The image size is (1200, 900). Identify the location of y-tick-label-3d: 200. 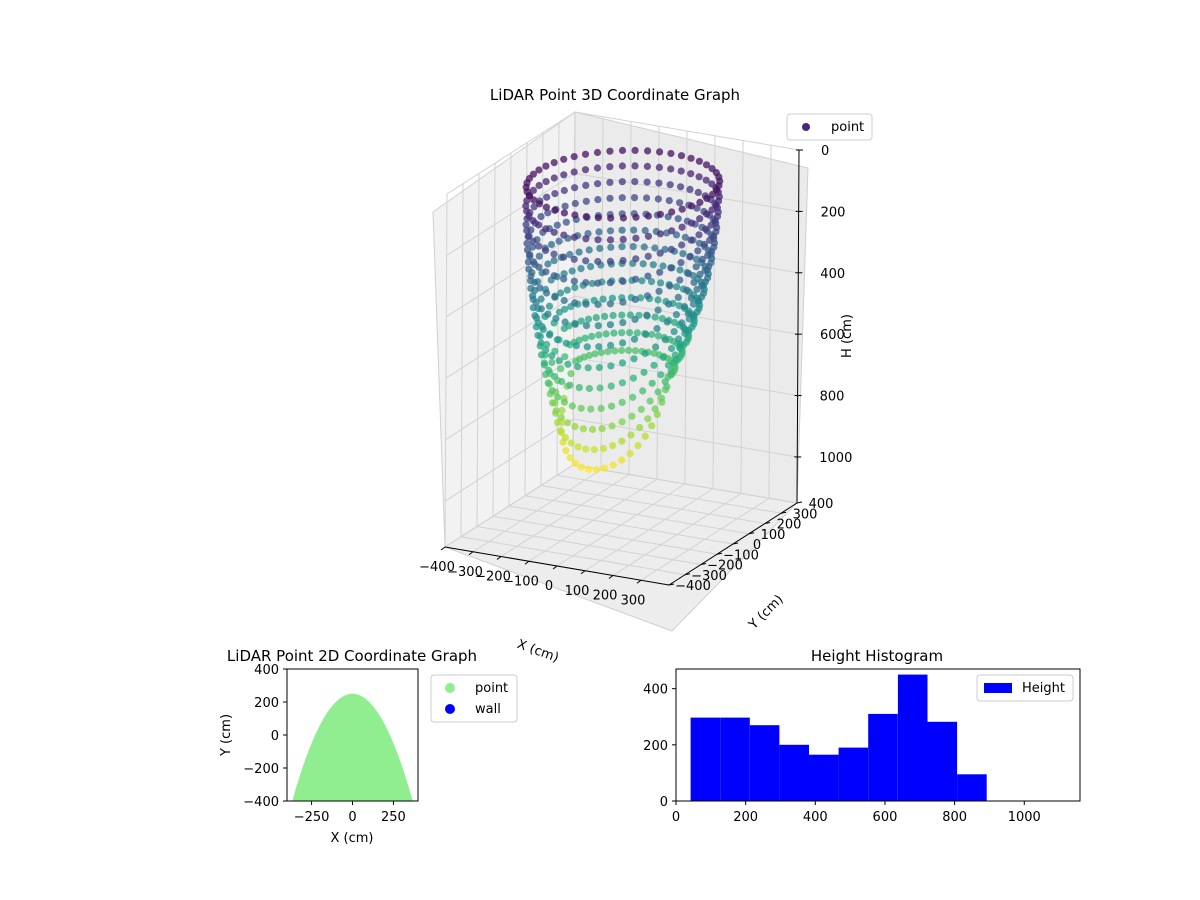
(789, 525).